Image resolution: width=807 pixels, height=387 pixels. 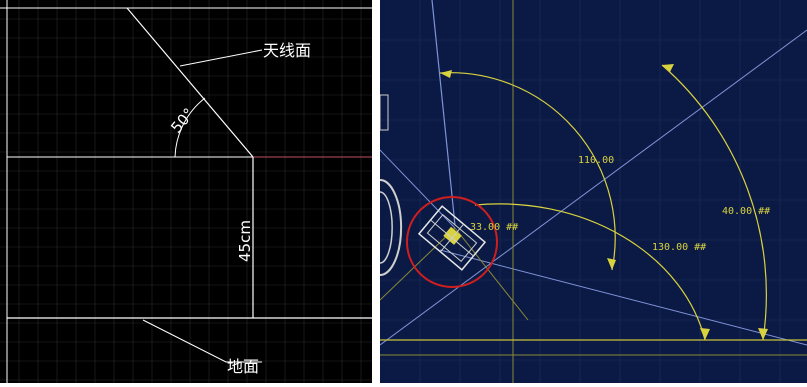 What do you see at coordinates (190, 127) in the screenshot?
I see `angle-arc` at bounding box center [190, 127].